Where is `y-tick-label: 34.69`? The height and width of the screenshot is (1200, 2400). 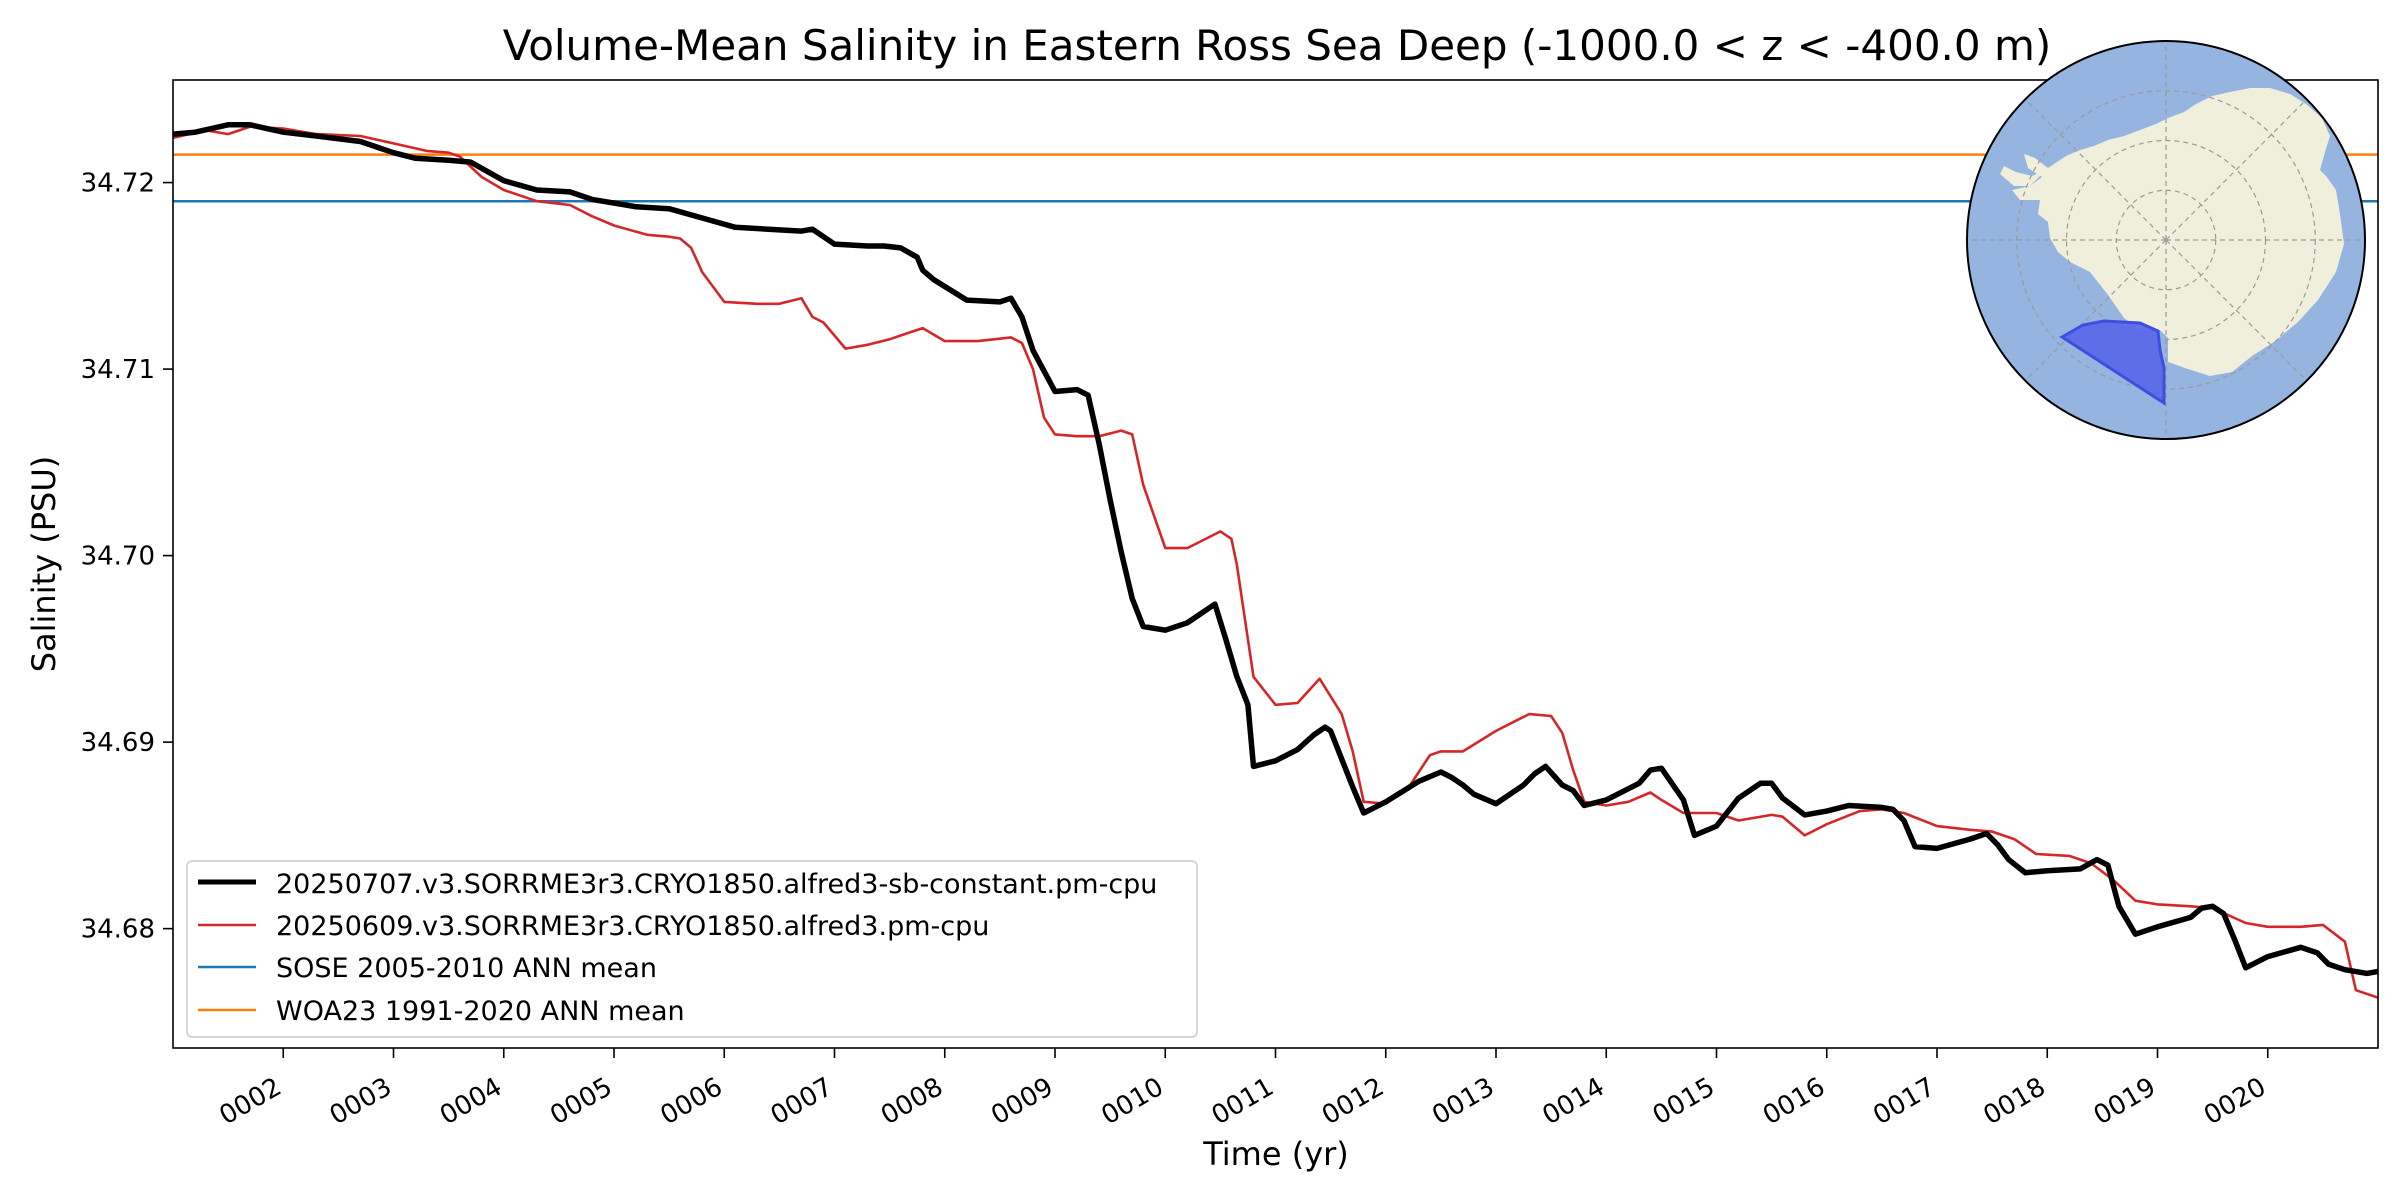
y-tick-label: 34.69 is located at coordinates (118, 743).